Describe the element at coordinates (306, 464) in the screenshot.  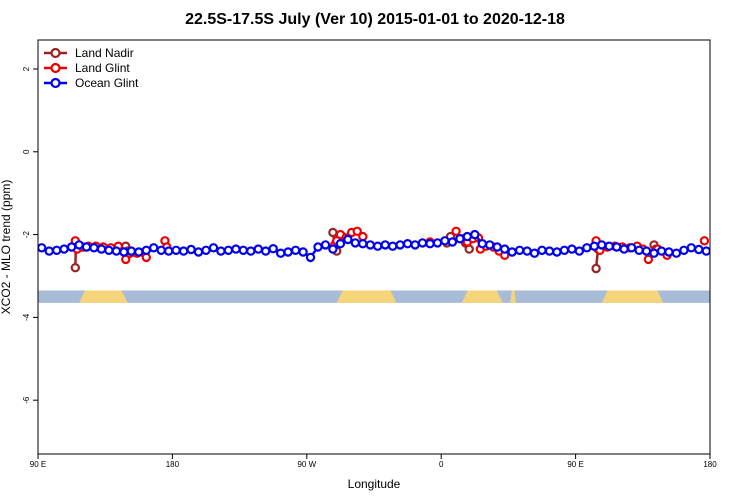
I see `x-tick-label: 90 W` at that location.